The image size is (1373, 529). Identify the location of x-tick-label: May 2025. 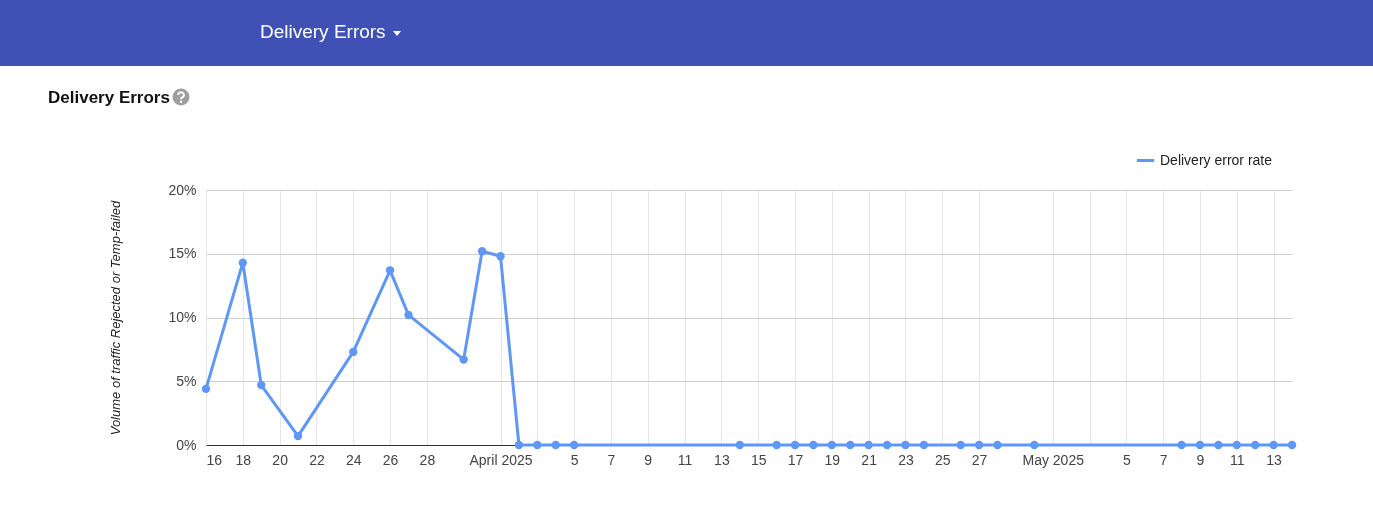
(1053, 459).